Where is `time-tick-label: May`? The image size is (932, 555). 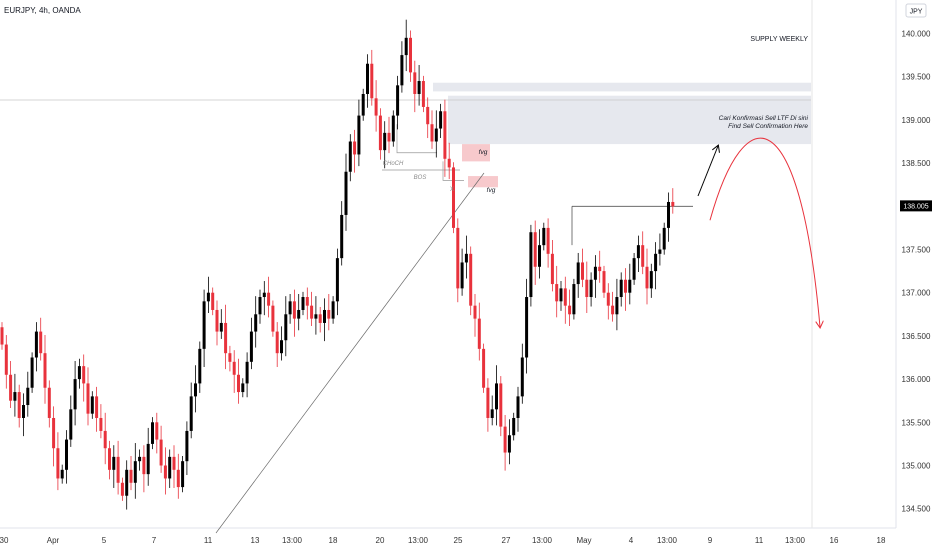
time-tick-label: May is located at coordinates (583, 540).